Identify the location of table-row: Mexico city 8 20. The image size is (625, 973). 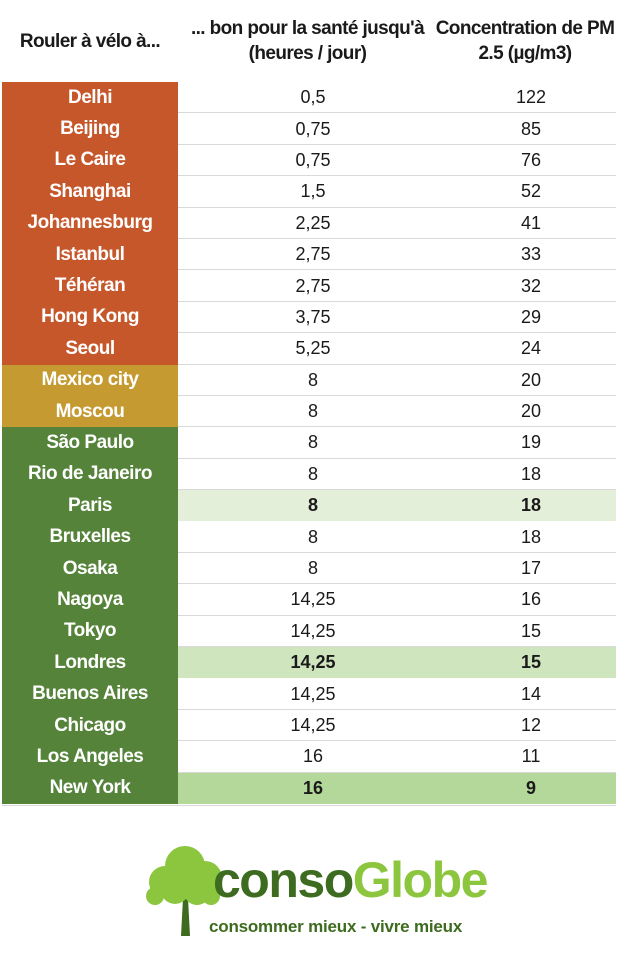
(309, 380).